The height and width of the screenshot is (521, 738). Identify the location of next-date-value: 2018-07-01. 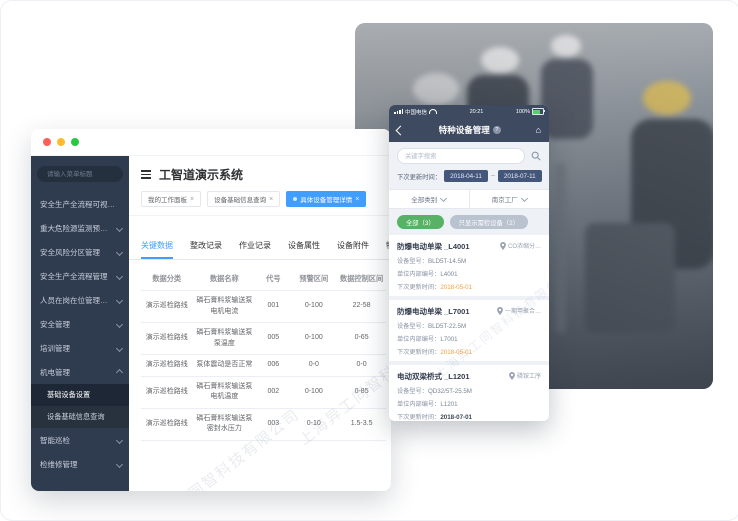
(456, 417).